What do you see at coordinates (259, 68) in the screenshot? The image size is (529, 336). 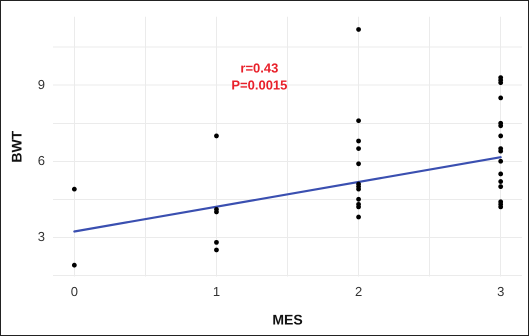 I see `annotation: r=0.43` at bounding box center [259, 68].